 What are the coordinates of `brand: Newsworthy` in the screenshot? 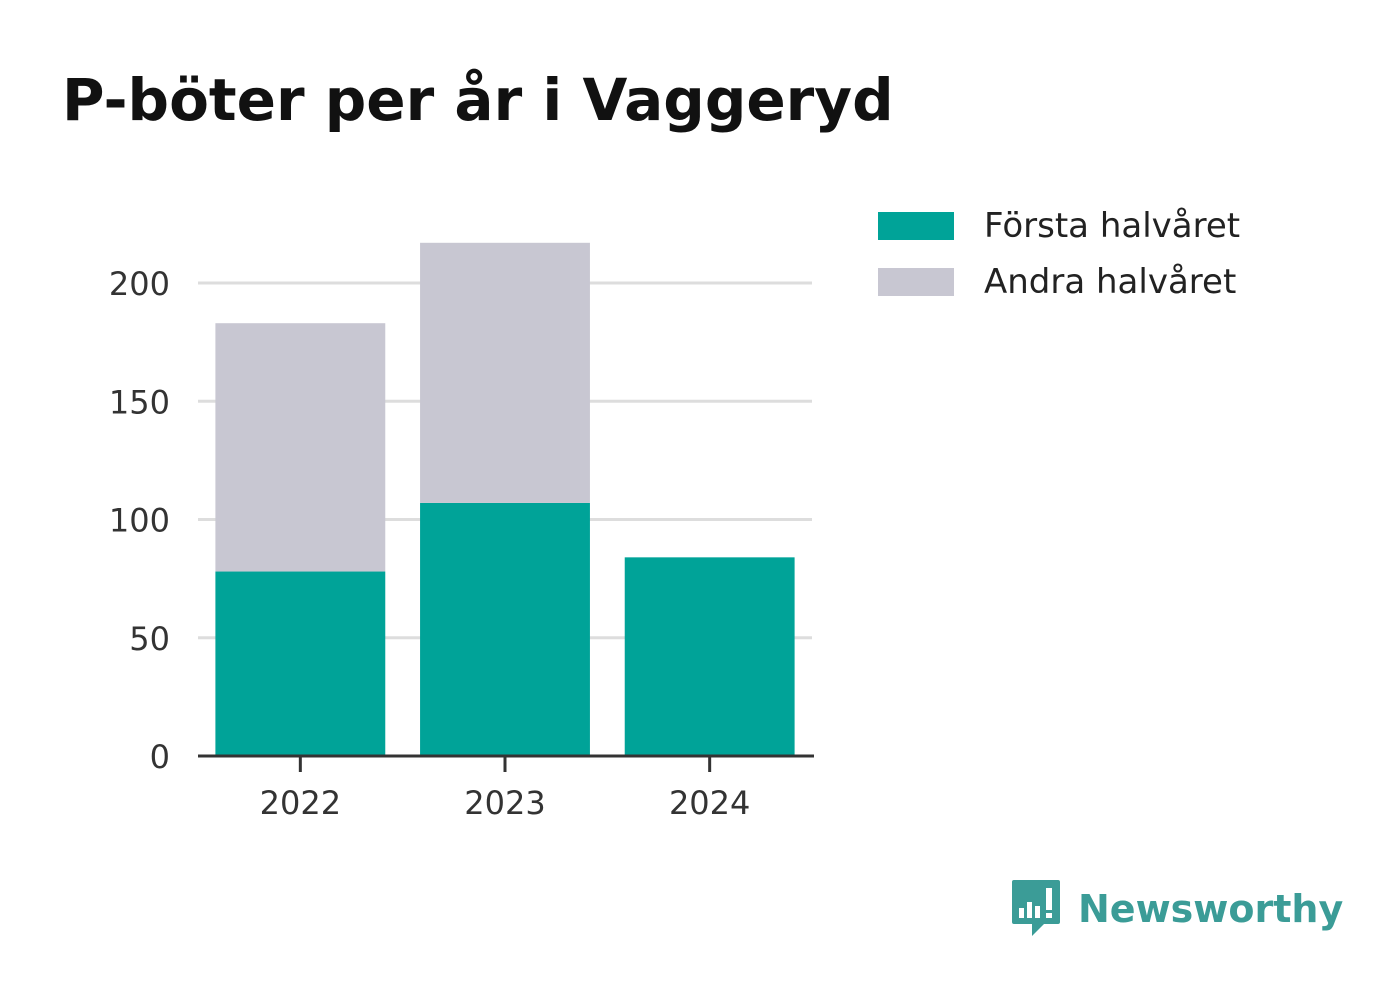 It's located at (1176, 909).